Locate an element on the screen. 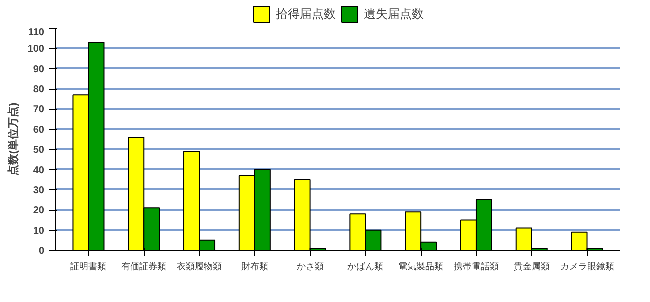 This screenshot has width=650, height=302. x-tick-label: かさ類 is located at coordinates (310, 267).